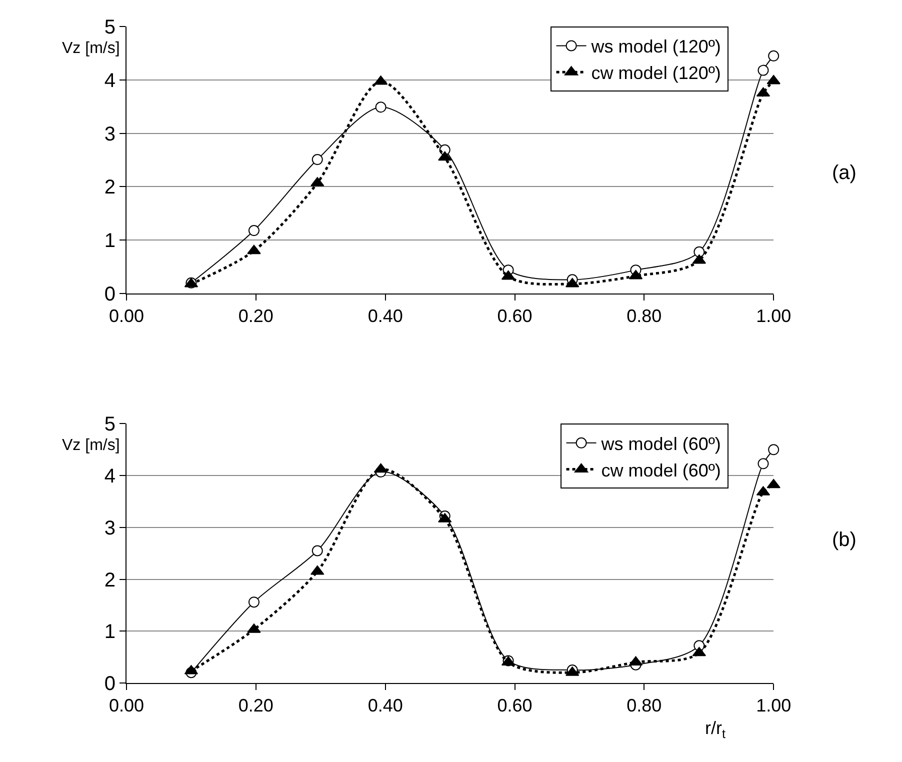  I want to click on legend-label: cw model (120º), so click(656, 73).